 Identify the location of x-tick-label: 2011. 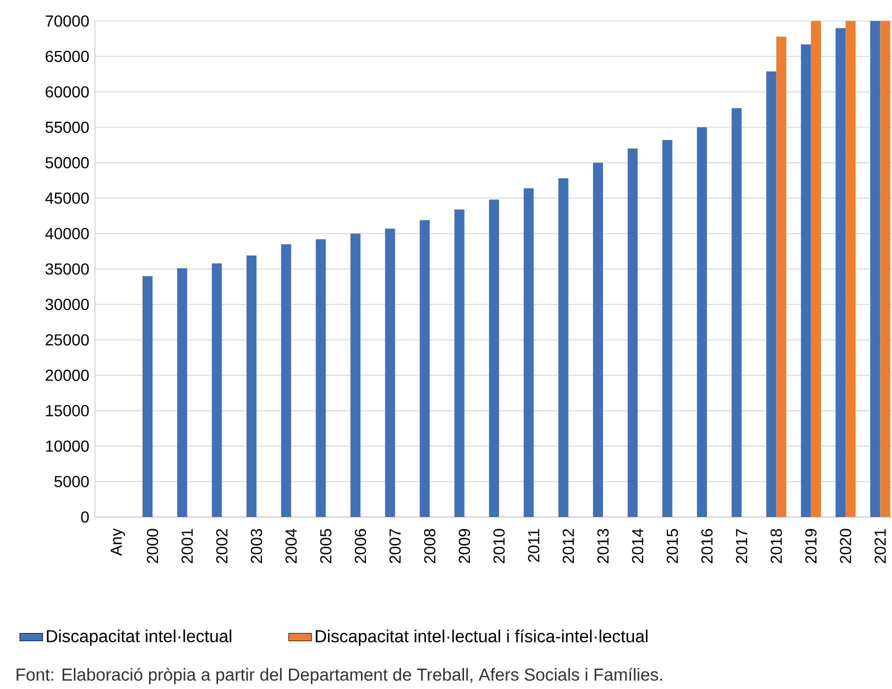
(534, 545).